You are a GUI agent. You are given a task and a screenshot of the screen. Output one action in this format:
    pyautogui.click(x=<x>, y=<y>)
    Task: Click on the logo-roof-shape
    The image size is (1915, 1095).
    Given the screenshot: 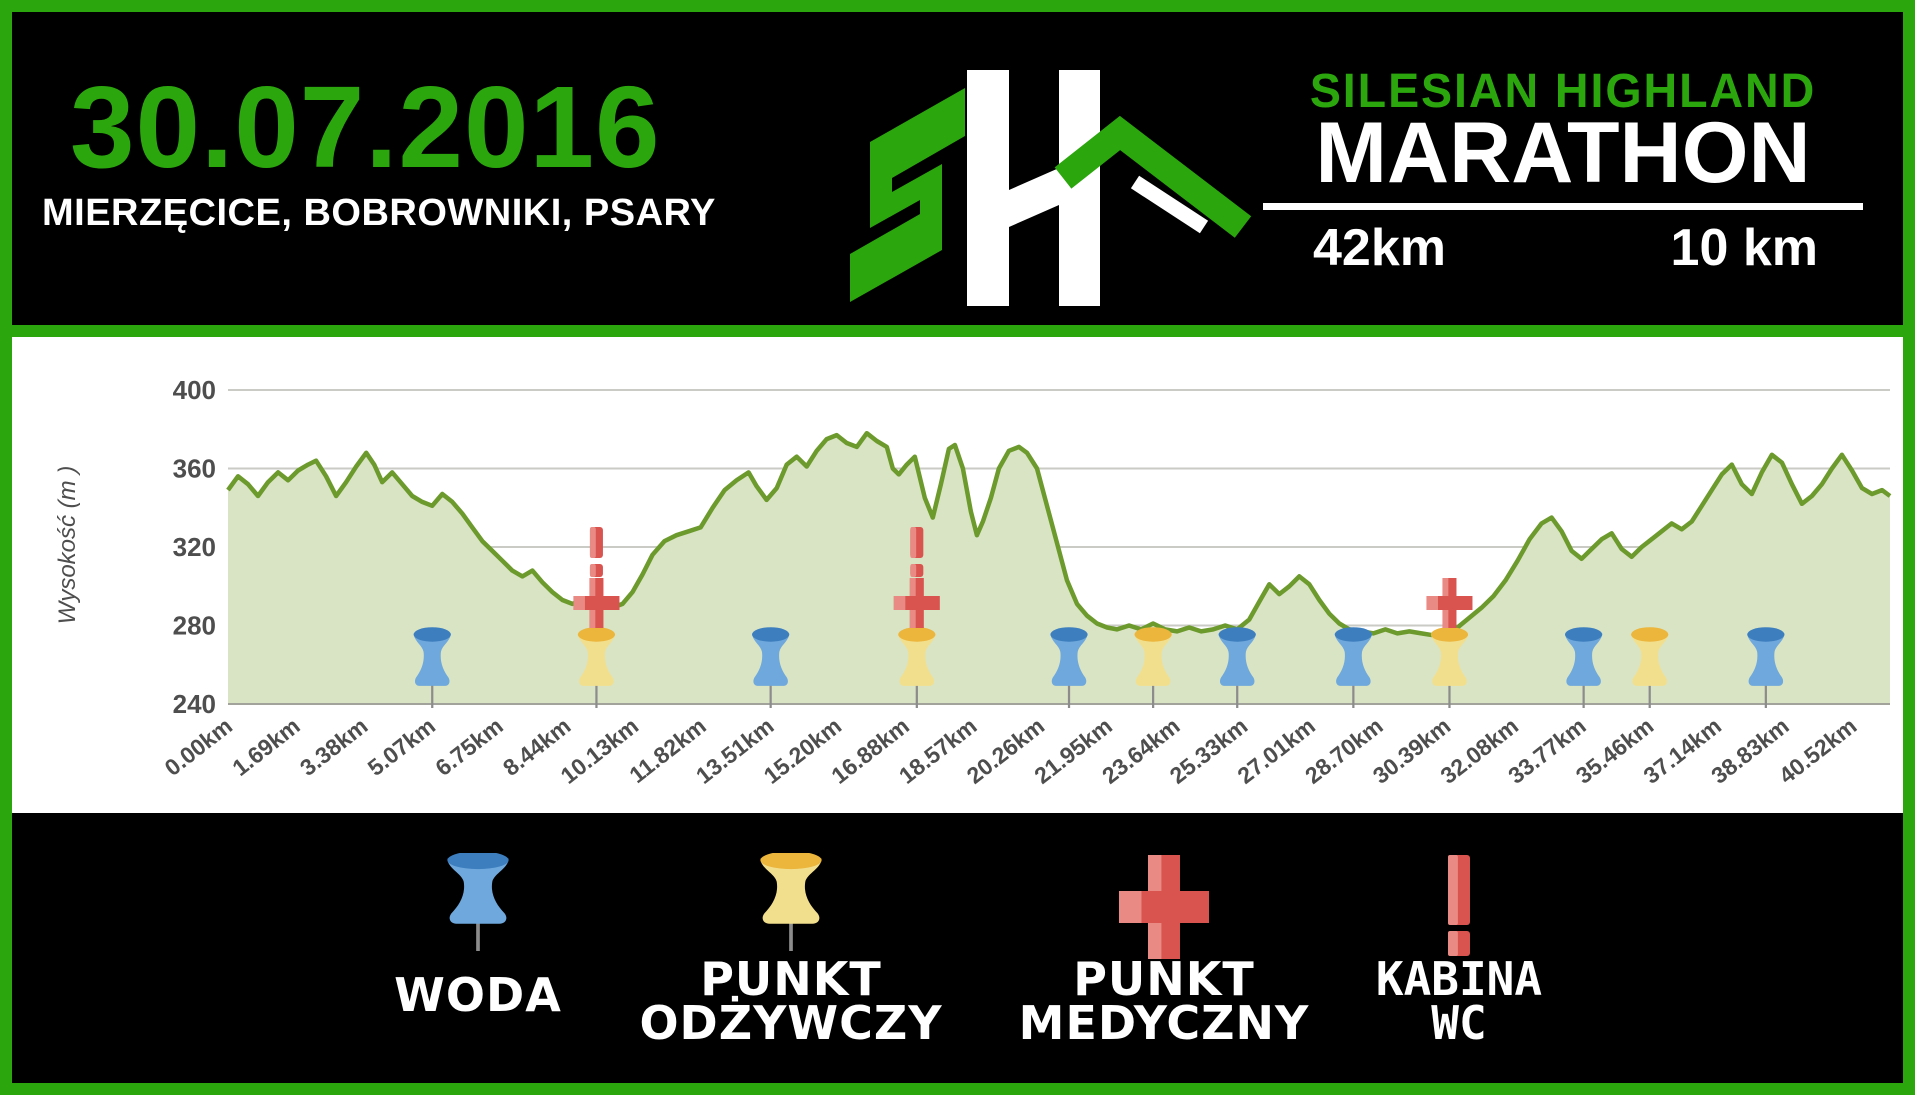 What is the action you would take?
    pyautogui.click(x=1153, y=176)
    